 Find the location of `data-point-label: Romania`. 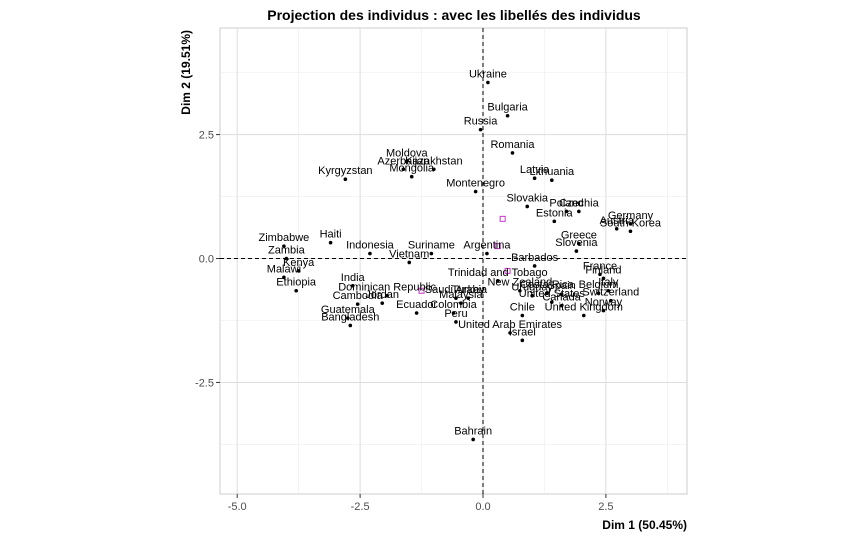

data-point-label: Romania is located at coordinates (512, 145).